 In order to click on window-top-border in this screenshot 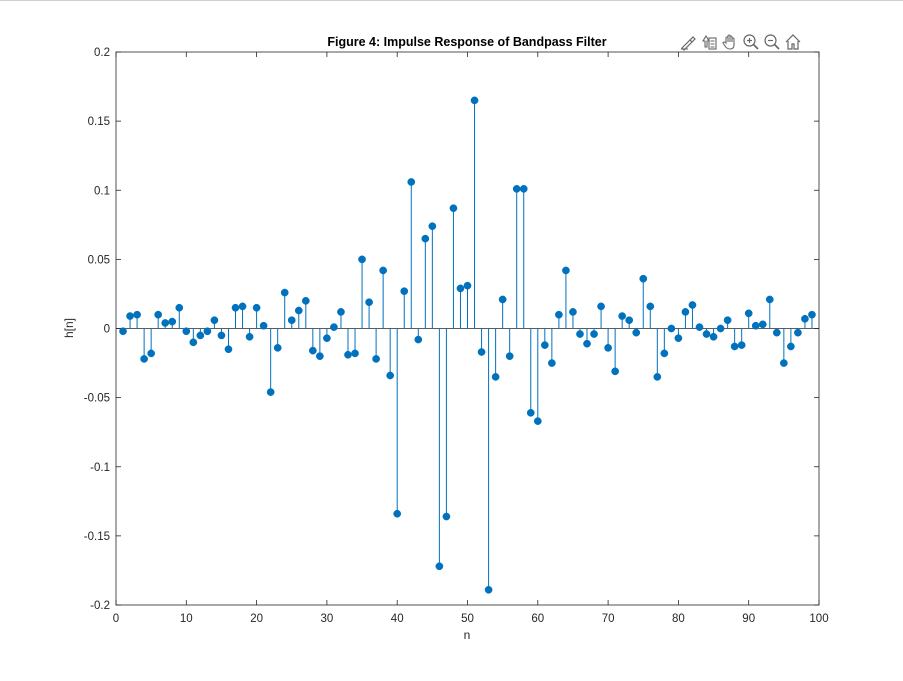, I will do `click(451, 0)`.